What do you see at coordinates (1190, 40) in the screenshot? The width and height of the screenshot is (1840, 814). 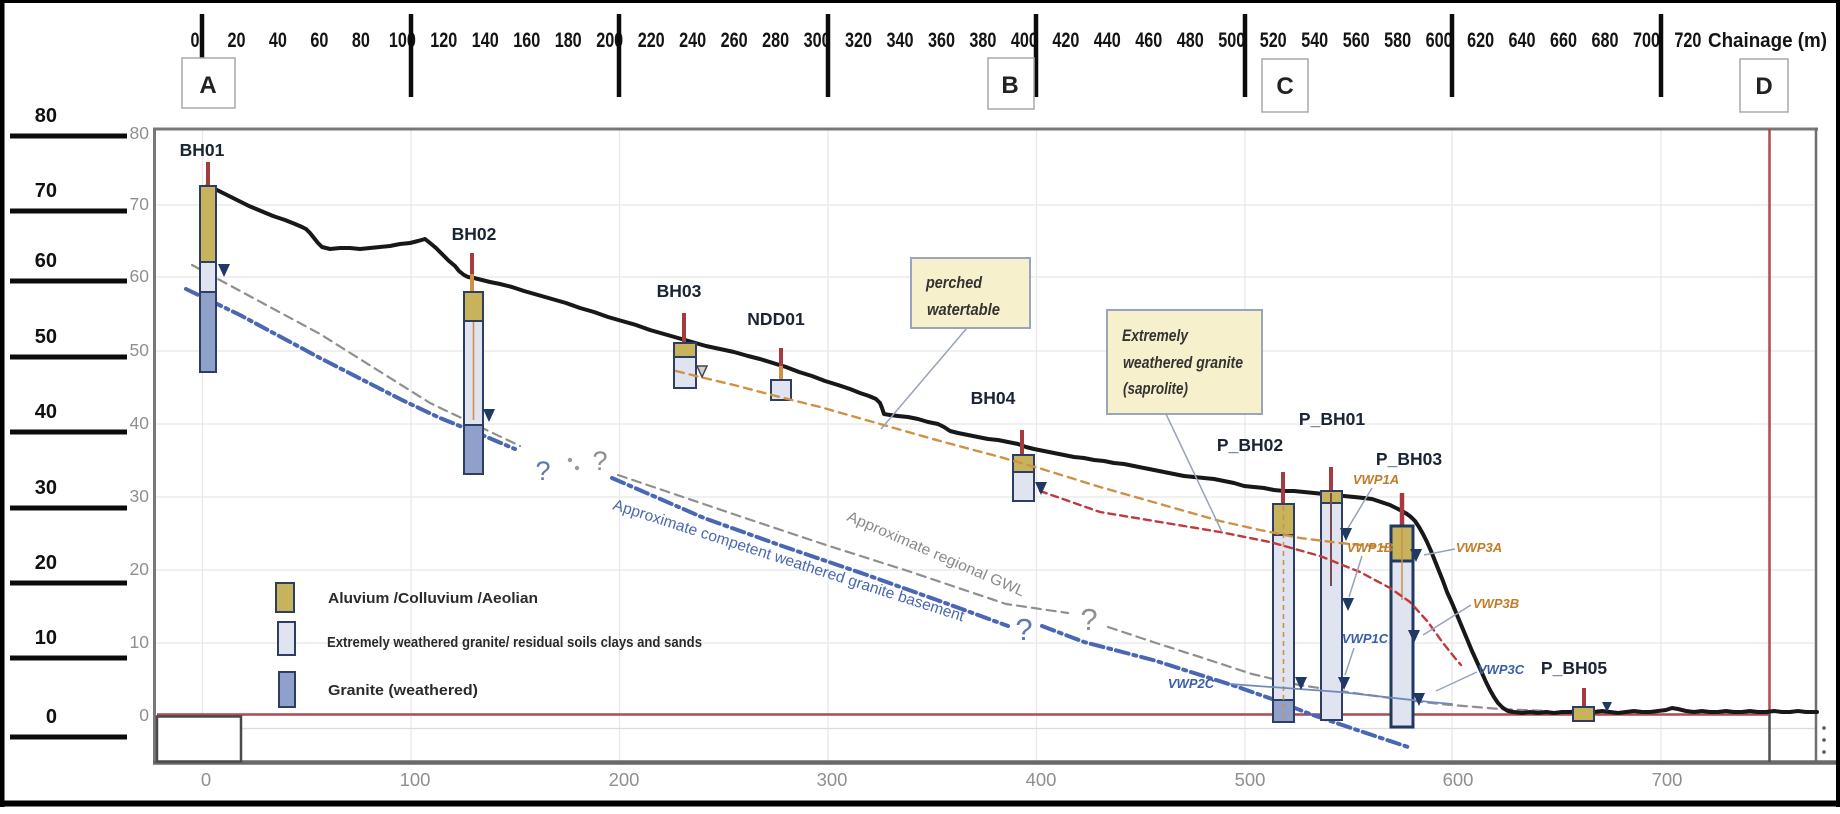 I see `svg-text: 480` at bounding box center [1190, 40].